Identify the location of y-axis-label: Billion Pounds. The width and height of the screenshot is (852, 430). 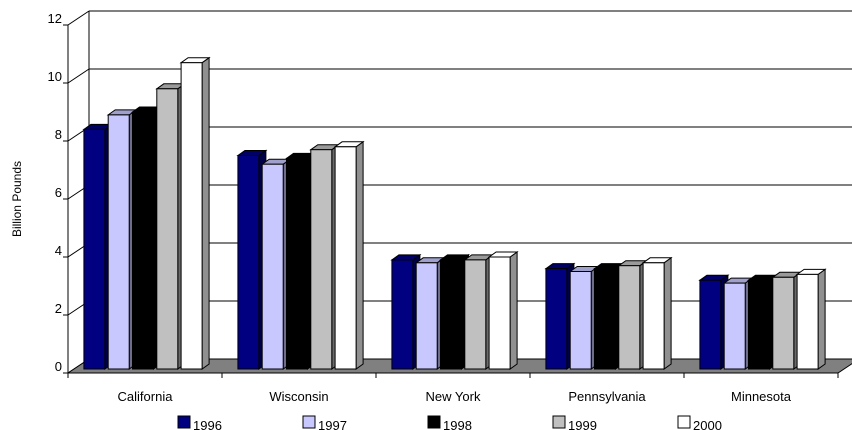
(17, 199).